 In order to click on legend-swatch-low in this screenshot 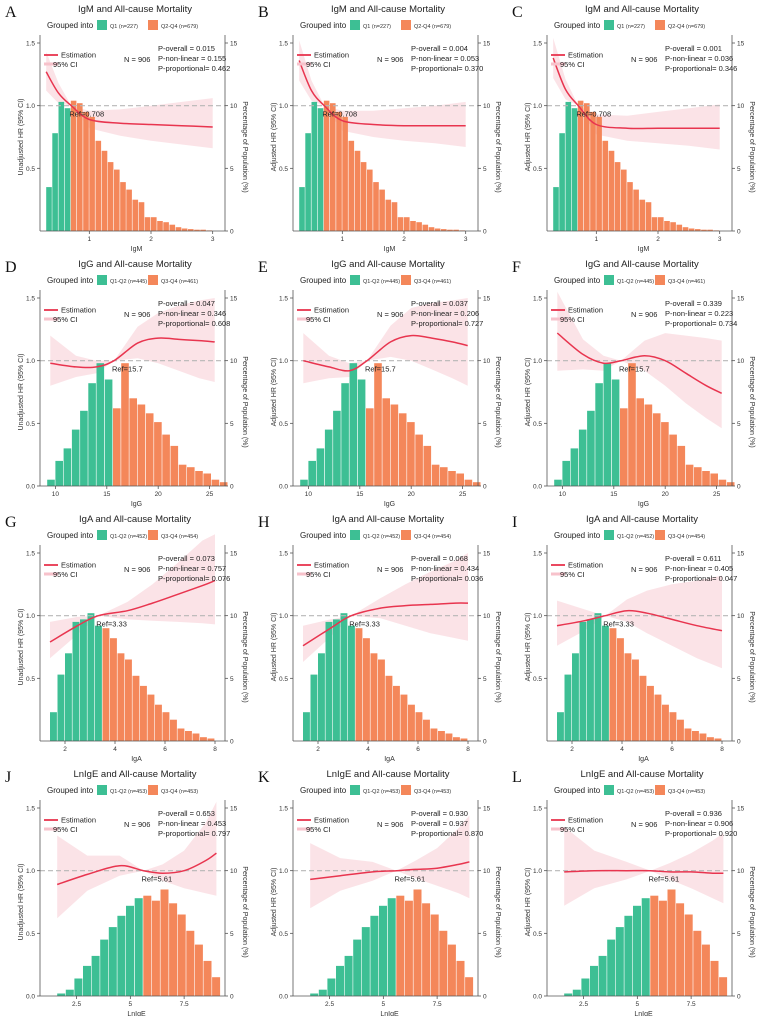, I will do `click(355, 535)`.